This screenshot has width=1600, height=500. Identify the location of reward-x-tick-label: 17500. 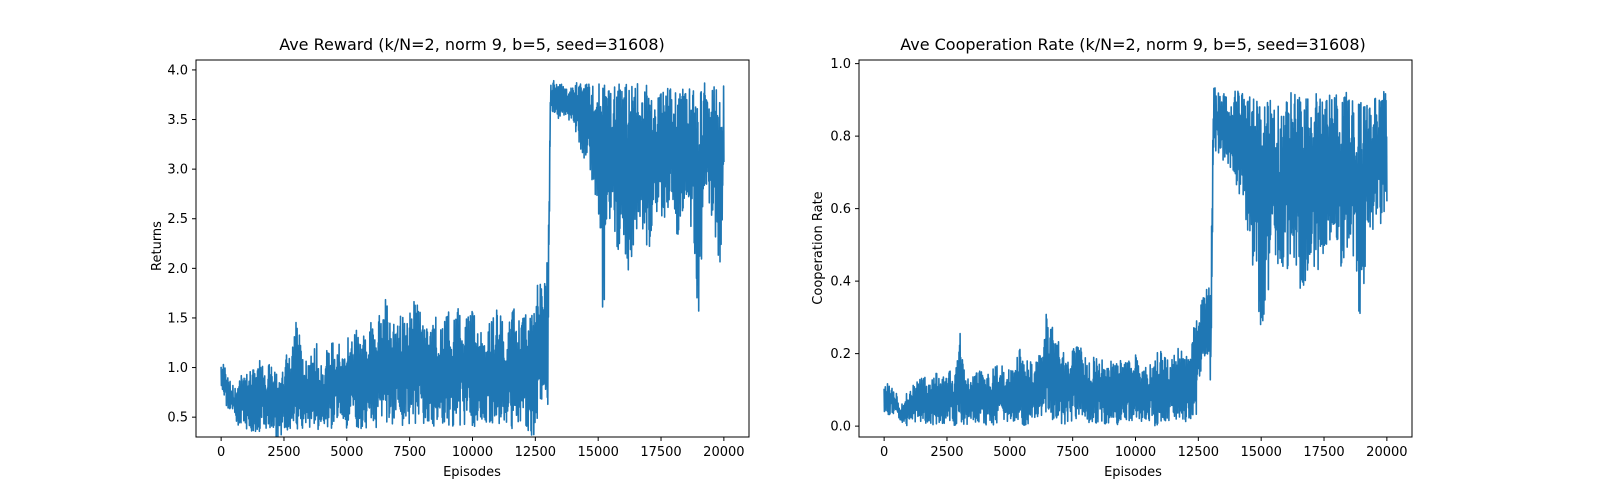
(660, 452).